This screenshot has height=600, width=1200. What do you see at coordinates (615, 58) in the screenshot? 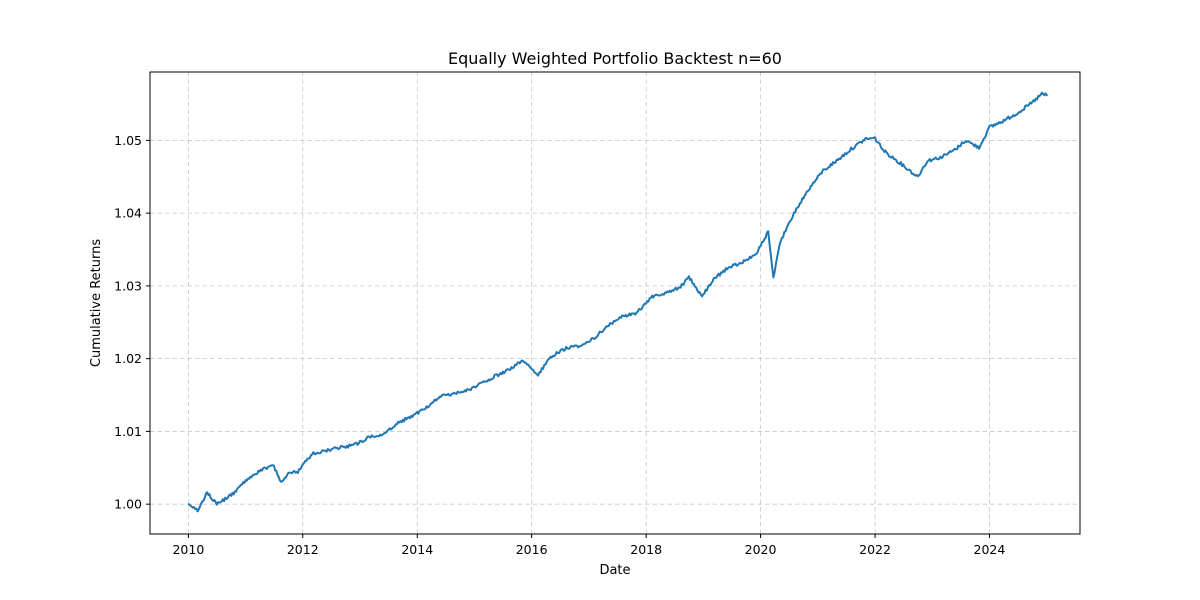
I see `chart-title: Equally Weighted Portfolio Backtest n=60` at bounding box center [615, 58].